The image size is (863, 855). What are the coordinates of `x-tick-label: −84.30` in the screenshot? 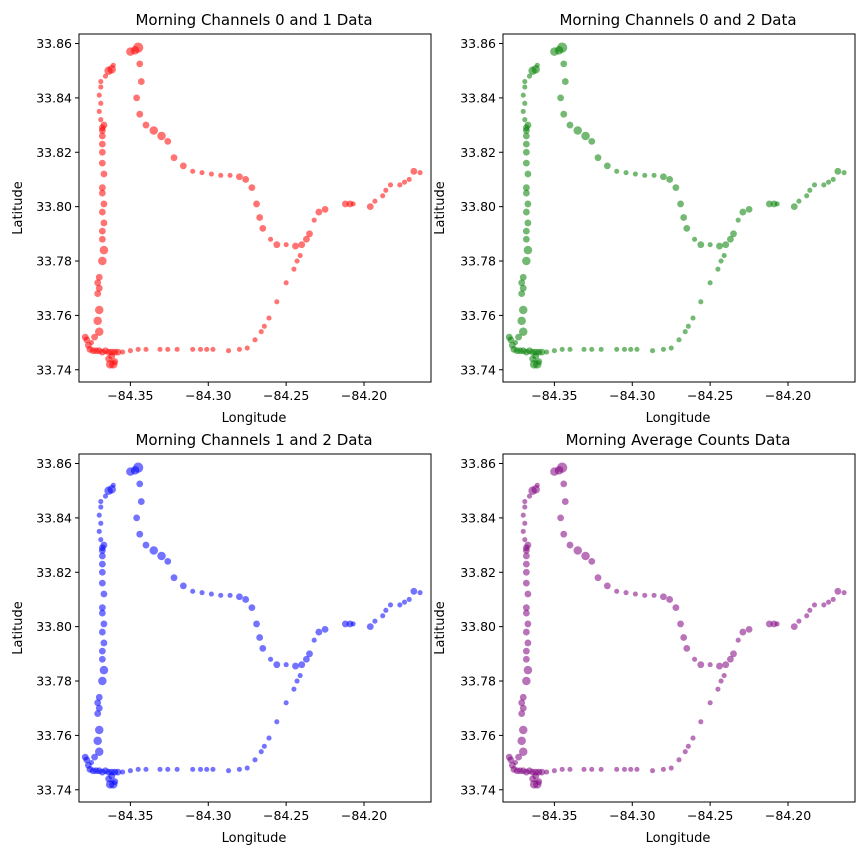 It's located at (208, 395).